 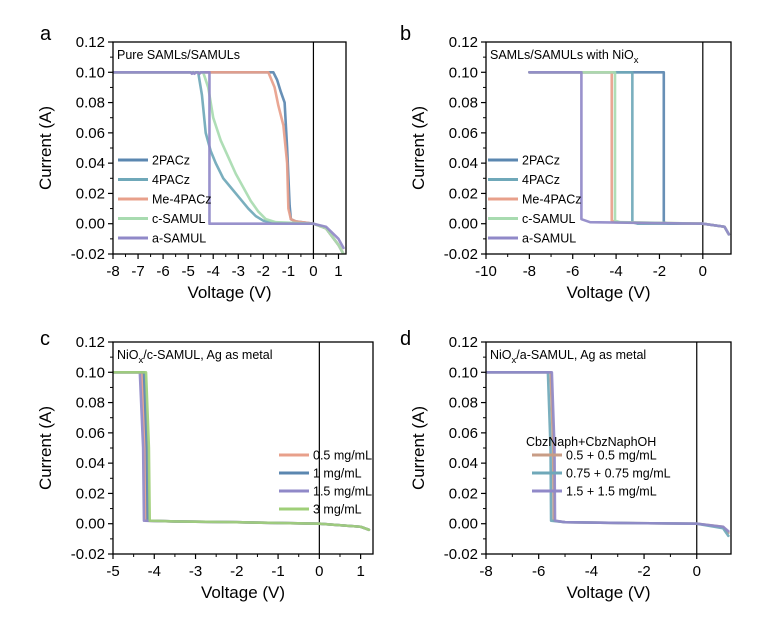 What do you see at coordinates (611, 456) in the screenshot?
I see `legend-label: 0.5 + 0.5 mg/mL` at bounding box center [611, 456].